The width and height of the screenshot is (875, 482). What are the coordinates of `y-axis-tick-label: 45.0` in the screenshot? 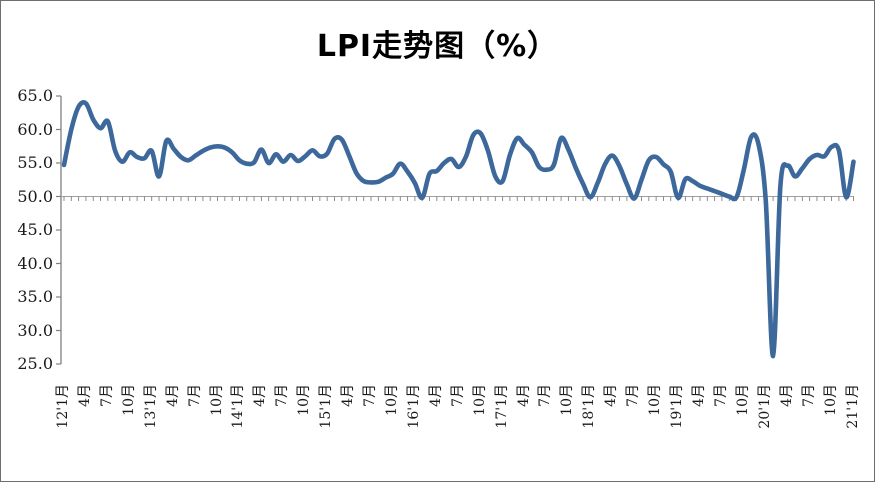 It's located at (35, 229).